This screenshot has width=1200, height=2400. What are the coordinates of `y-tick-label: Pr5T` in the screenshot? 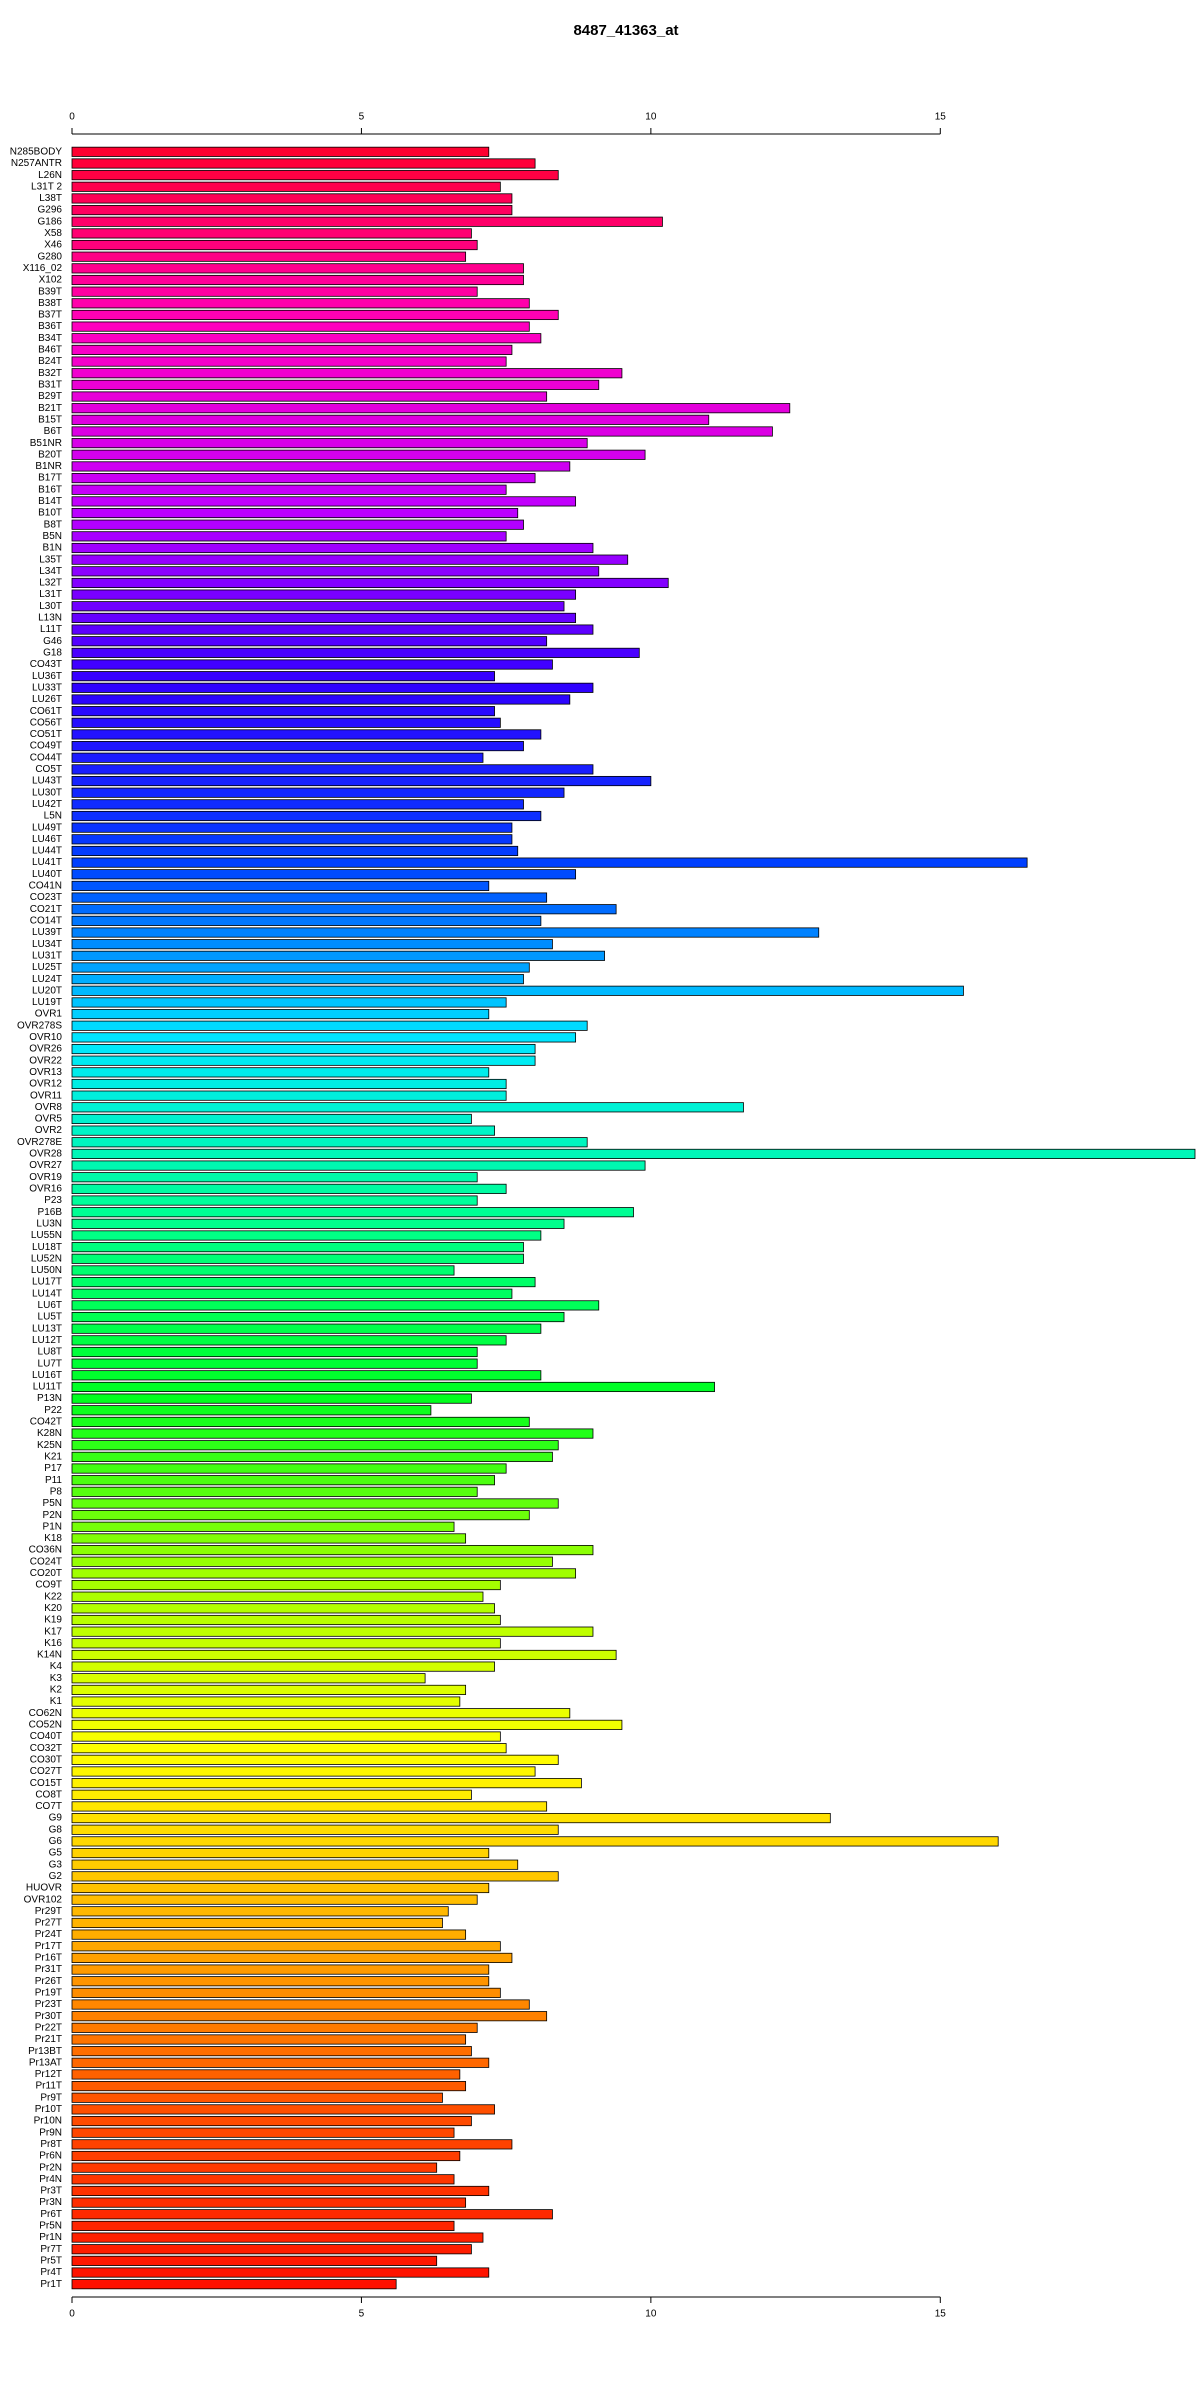 It's located at (51, 2261).